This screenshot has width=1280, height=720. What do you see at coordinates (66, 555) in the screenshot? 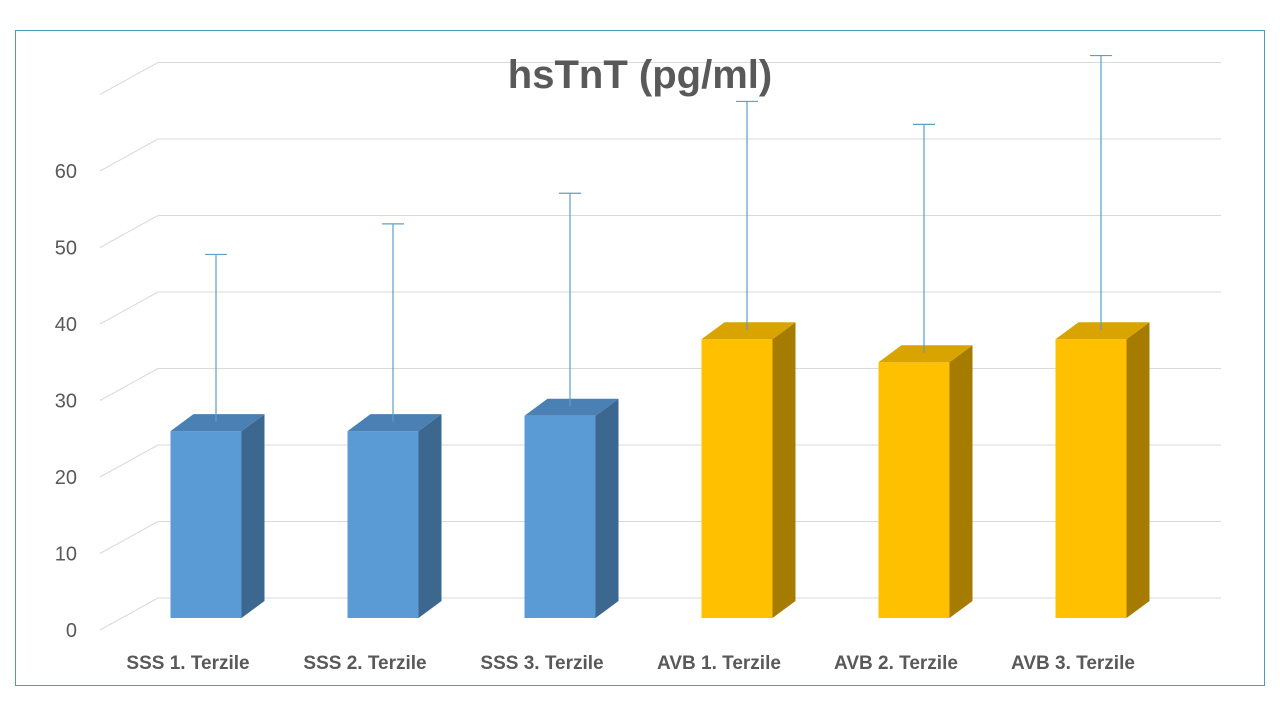
I see `y-tick-label: 10` at bounding box center [66, 555].